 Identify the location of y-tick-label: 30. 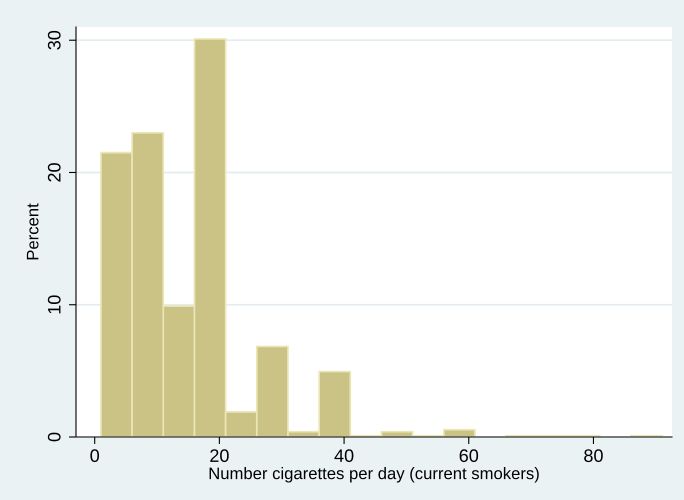
(54, 40).